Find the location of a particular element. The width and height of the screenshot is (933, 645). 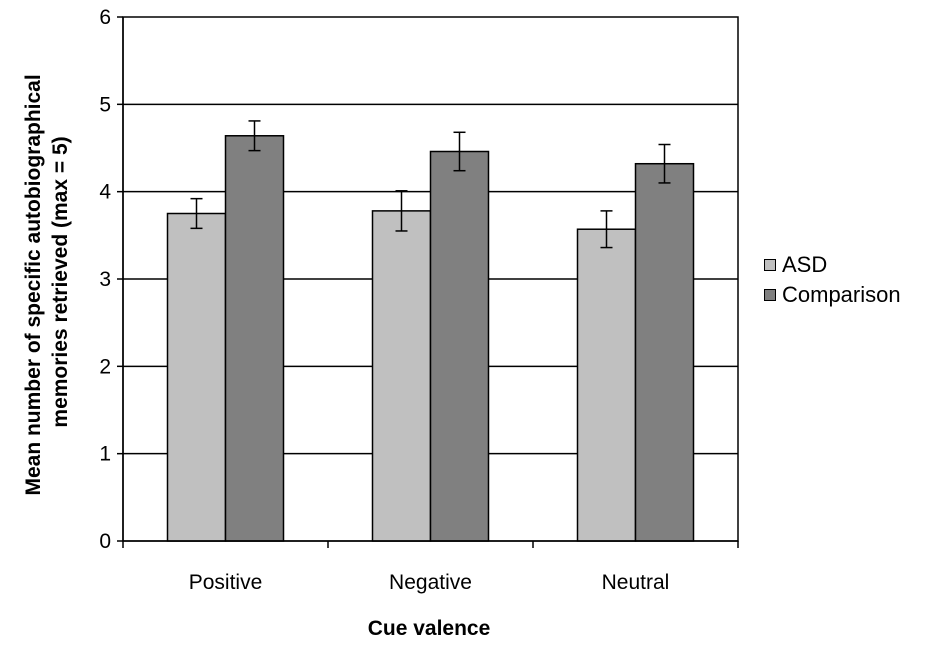

legend-item-comparison: Comparison is located at coordinates (832, 295).